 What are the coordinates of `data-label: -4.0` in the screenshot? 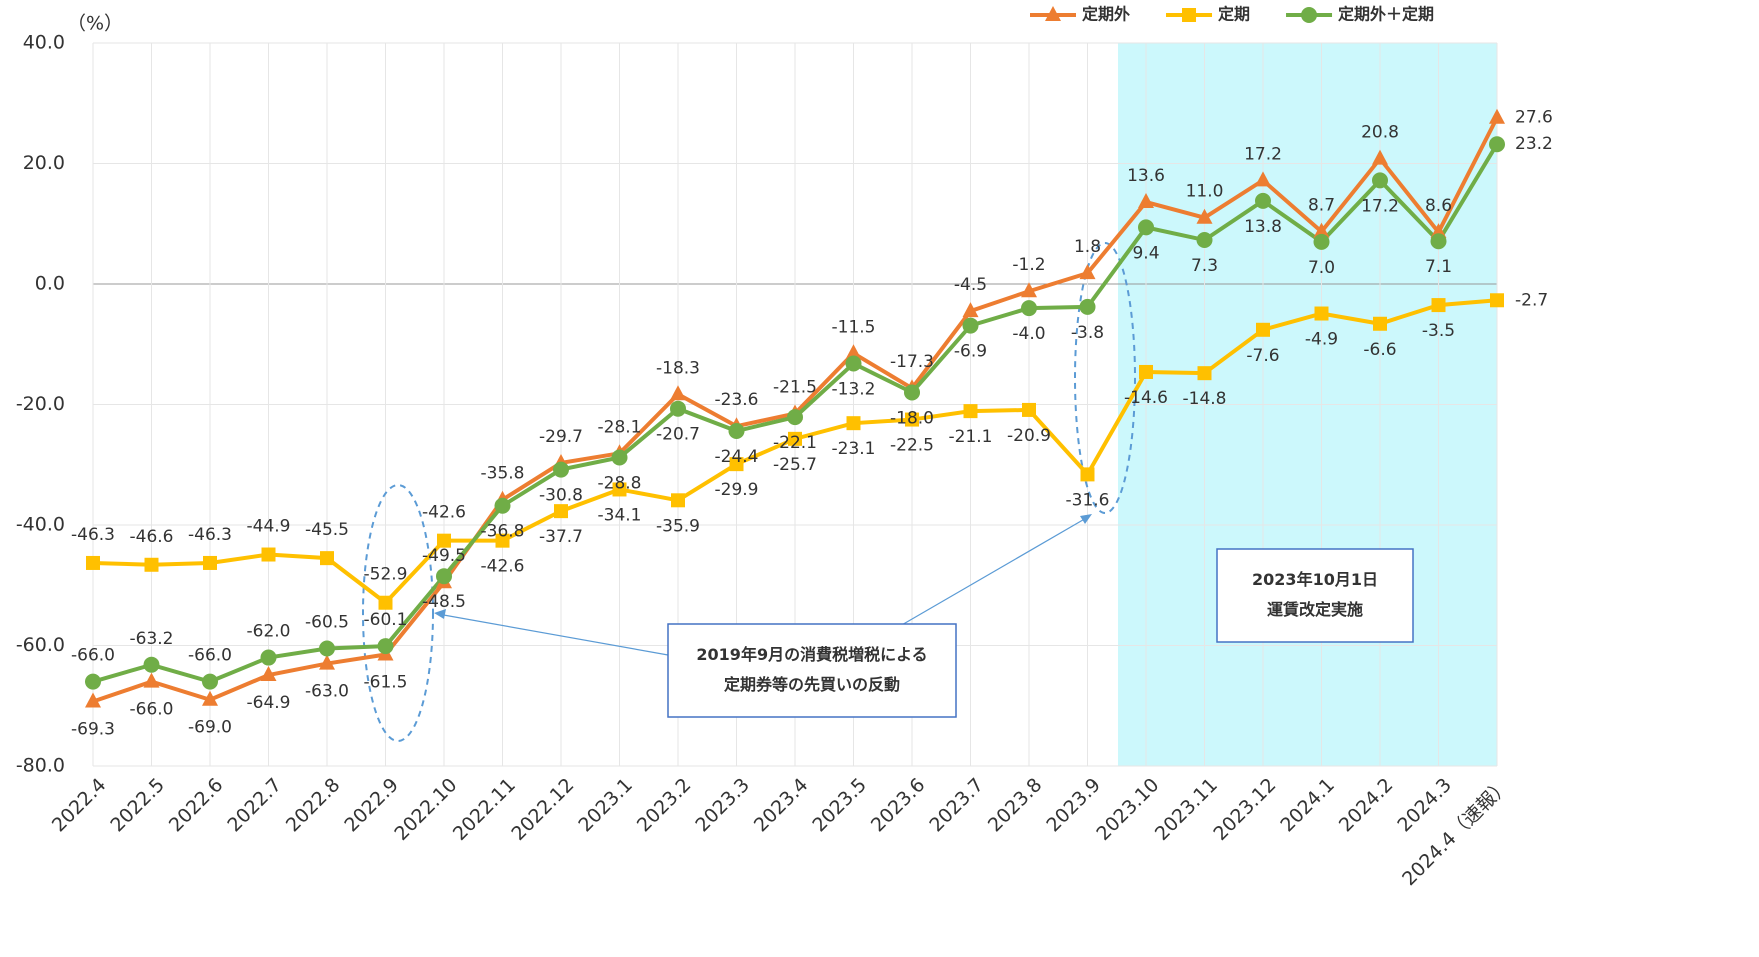 It's located at (1028, 334).